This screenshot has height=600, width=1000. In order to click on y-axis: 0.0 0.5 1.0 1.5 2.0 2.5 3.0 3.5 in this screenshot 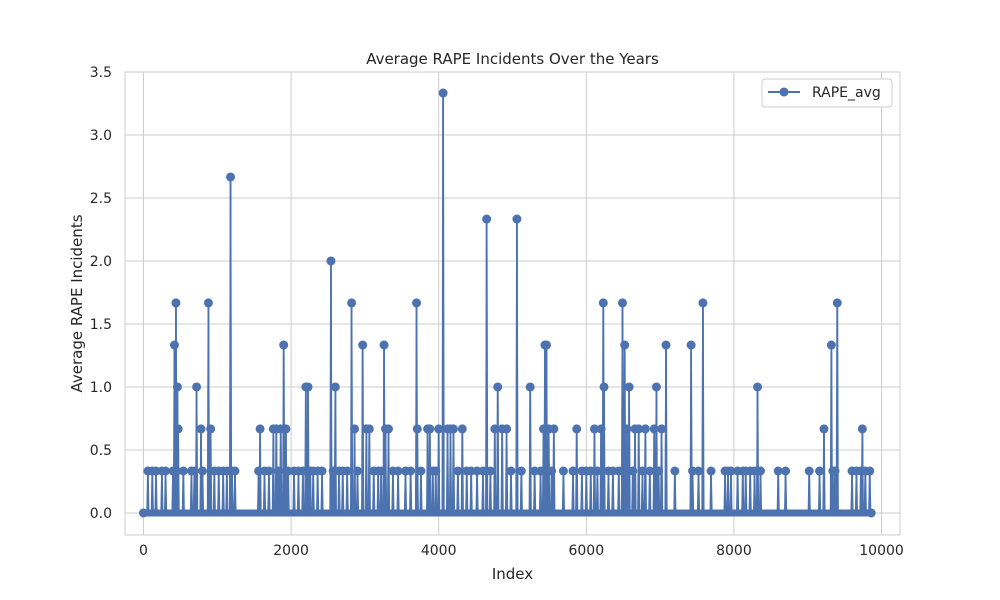, I will do `click(101, 293)`.